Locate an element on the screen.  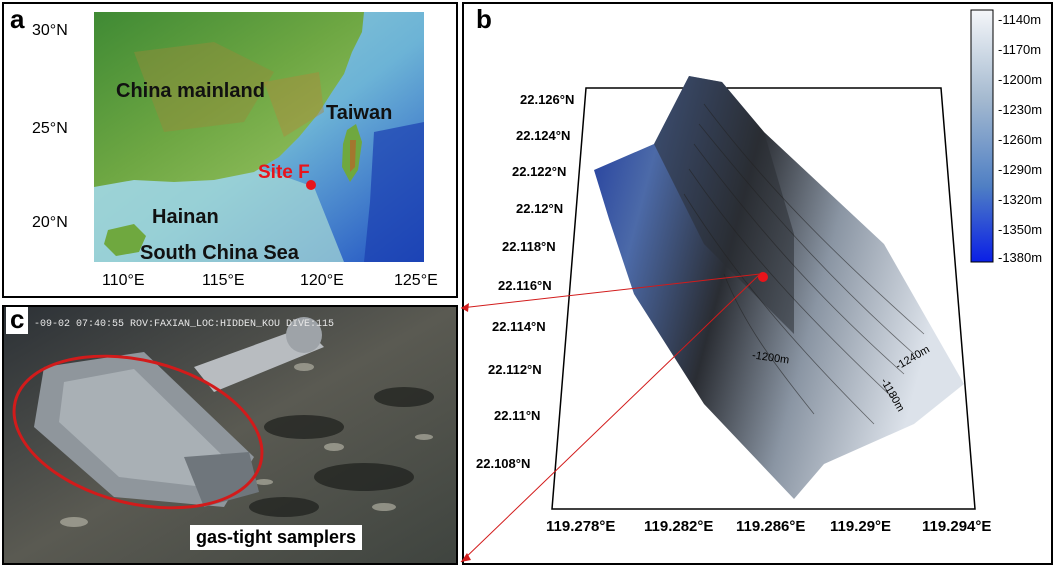
colorbar-tick: -1140m is located at coordinates (1020, 19).